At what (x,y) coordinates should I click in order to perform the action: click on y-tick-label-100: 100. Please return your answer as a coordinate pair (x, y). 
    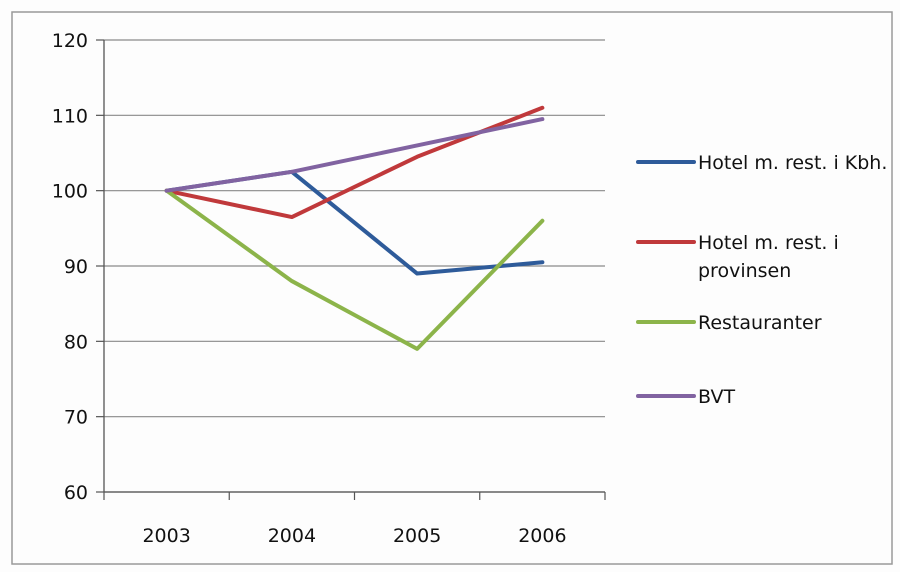
    Looking at the image, I should click on (70, 192).